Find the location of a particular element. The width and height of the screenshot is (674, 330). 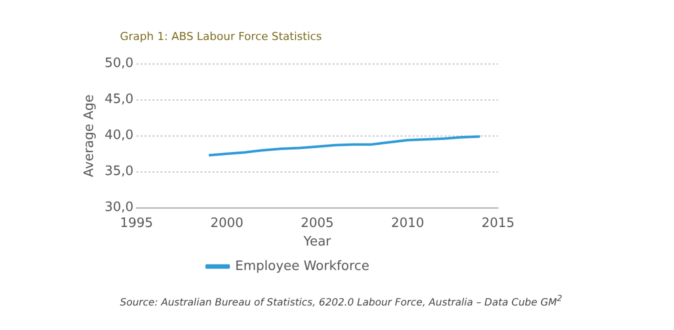

x-axis-title: Year is located at coordinates (317, 242).